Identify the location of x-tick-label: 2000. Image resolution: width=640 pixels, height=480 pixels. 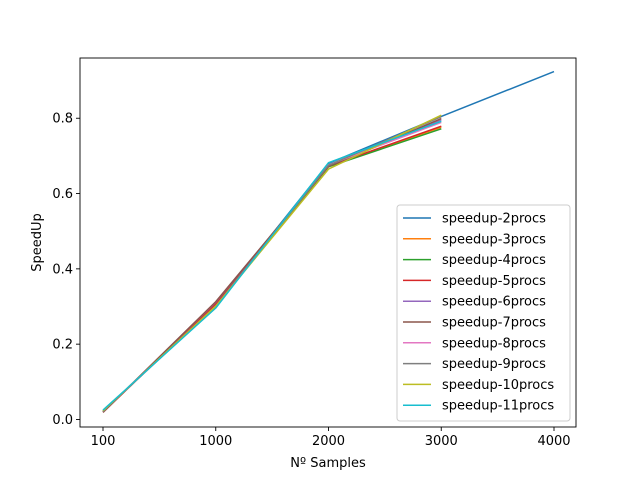
(328, 441).